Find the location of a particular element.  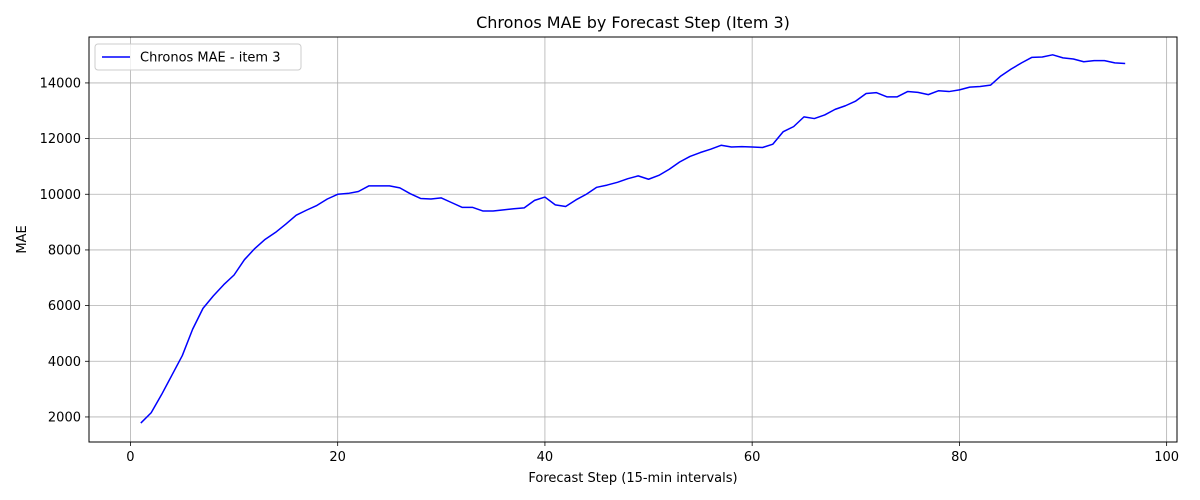

y-tick-label: 12000 is located at coordinates (60, 139).